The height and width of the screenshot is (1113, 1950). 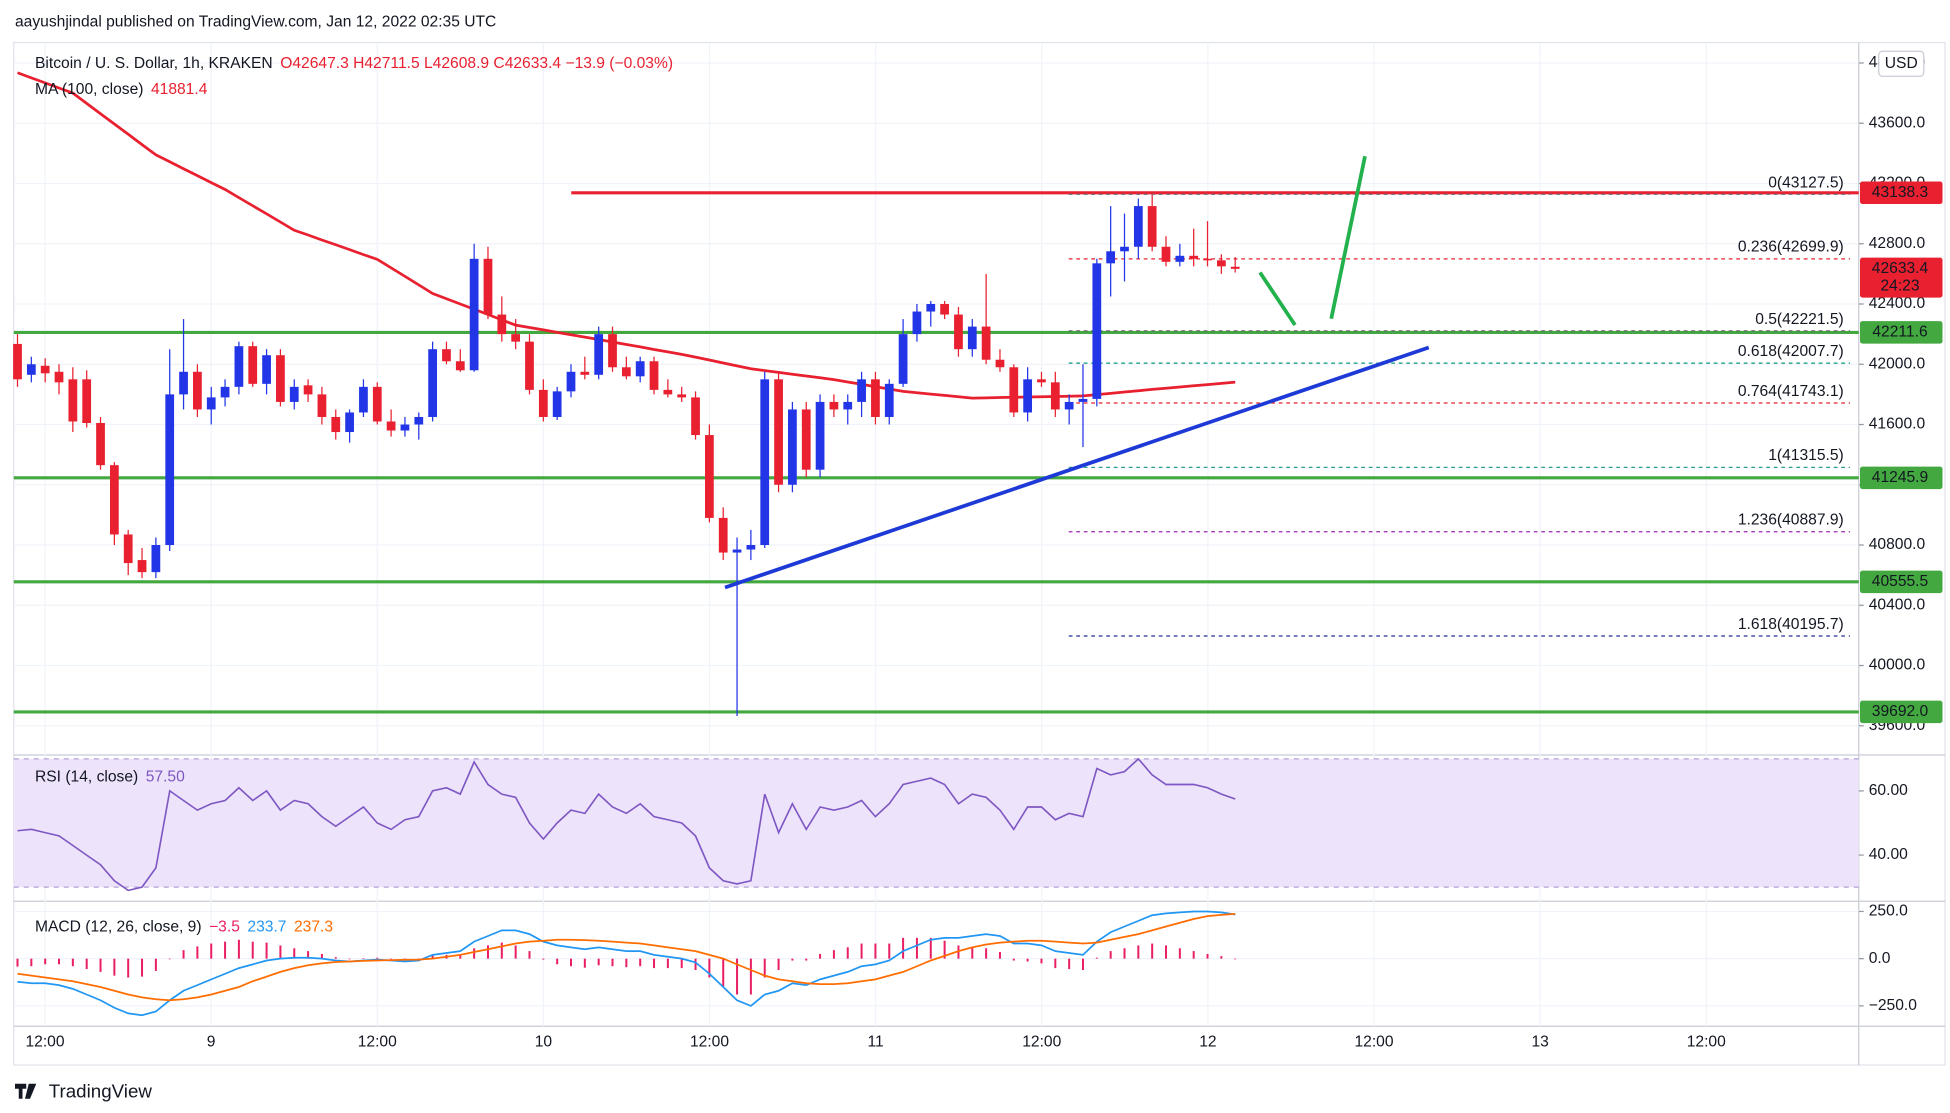 What do you see at coordinates (1901, 193) in the screenshot?
I see `resistance-badge` at bounding box center [1901, 193].